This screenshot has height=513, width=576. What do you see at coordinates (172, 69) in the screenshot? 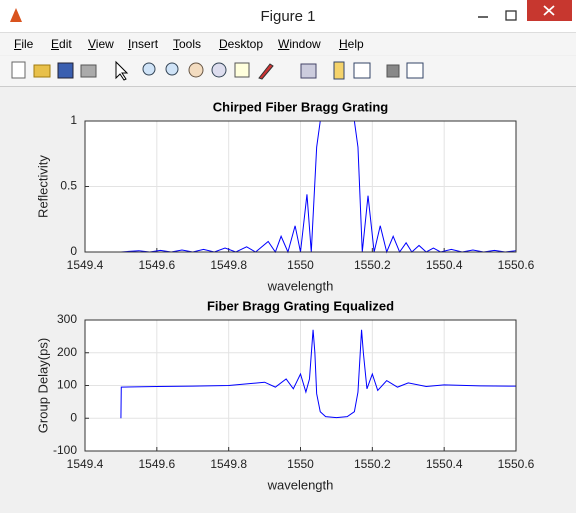
I see `zoom-out-button` at bounding box center [172, 69].